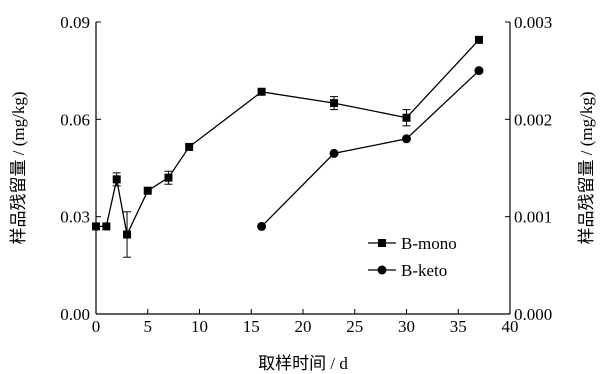  What do you see at coordinates (75, 217) in the screenshot?
I see `left-tick-label: 0.03` at bounding box center [75, 217].